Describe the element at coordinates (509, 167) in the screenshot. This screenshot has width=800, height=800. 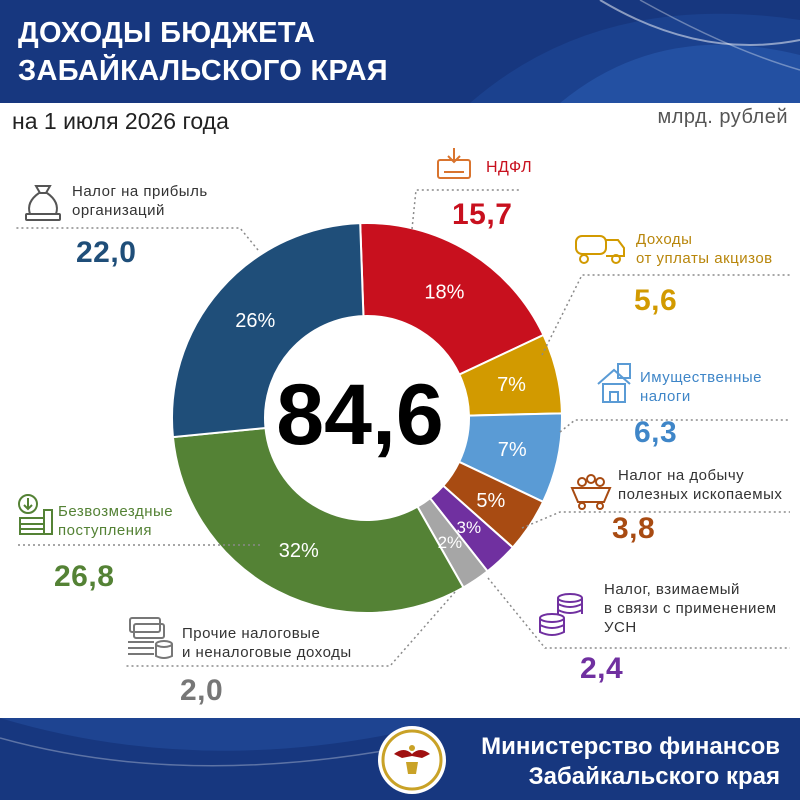
I see `label-ndfl: НДФЛ` at that location.